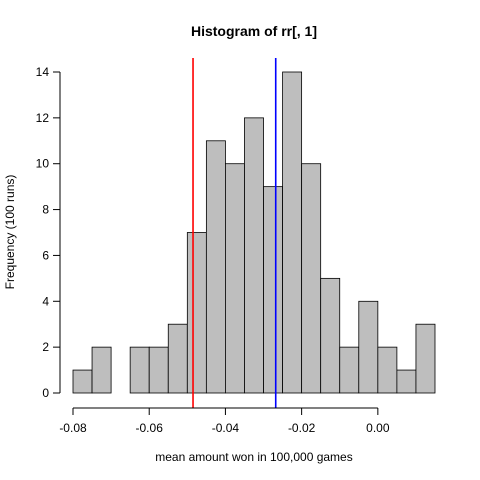  What do you see at coordinates (10, 232) in the screenshot?
I see `y-axis-label: Frequency (100 runs)` at bounding box center [10, 232].